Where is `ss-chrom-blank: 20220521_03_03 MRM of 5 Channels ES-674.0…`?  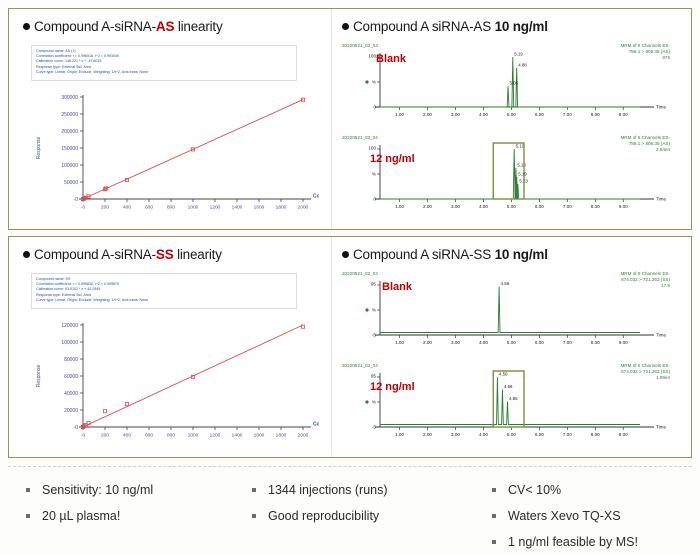
ss-chrom-blank: 20220521_03_03 MRM of 5 Channels ES-674.0… is located at coordinates (506, 308).